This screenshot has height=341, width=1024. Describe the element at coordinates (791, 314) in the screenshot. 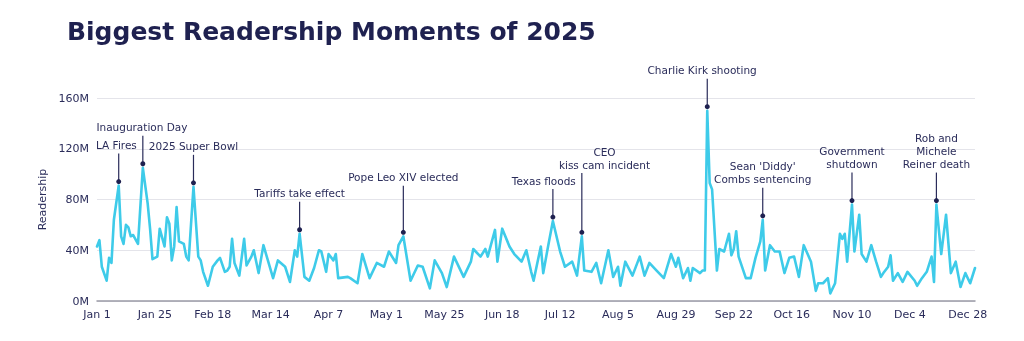

I see `x-tick-label: Oct 16` at that location.